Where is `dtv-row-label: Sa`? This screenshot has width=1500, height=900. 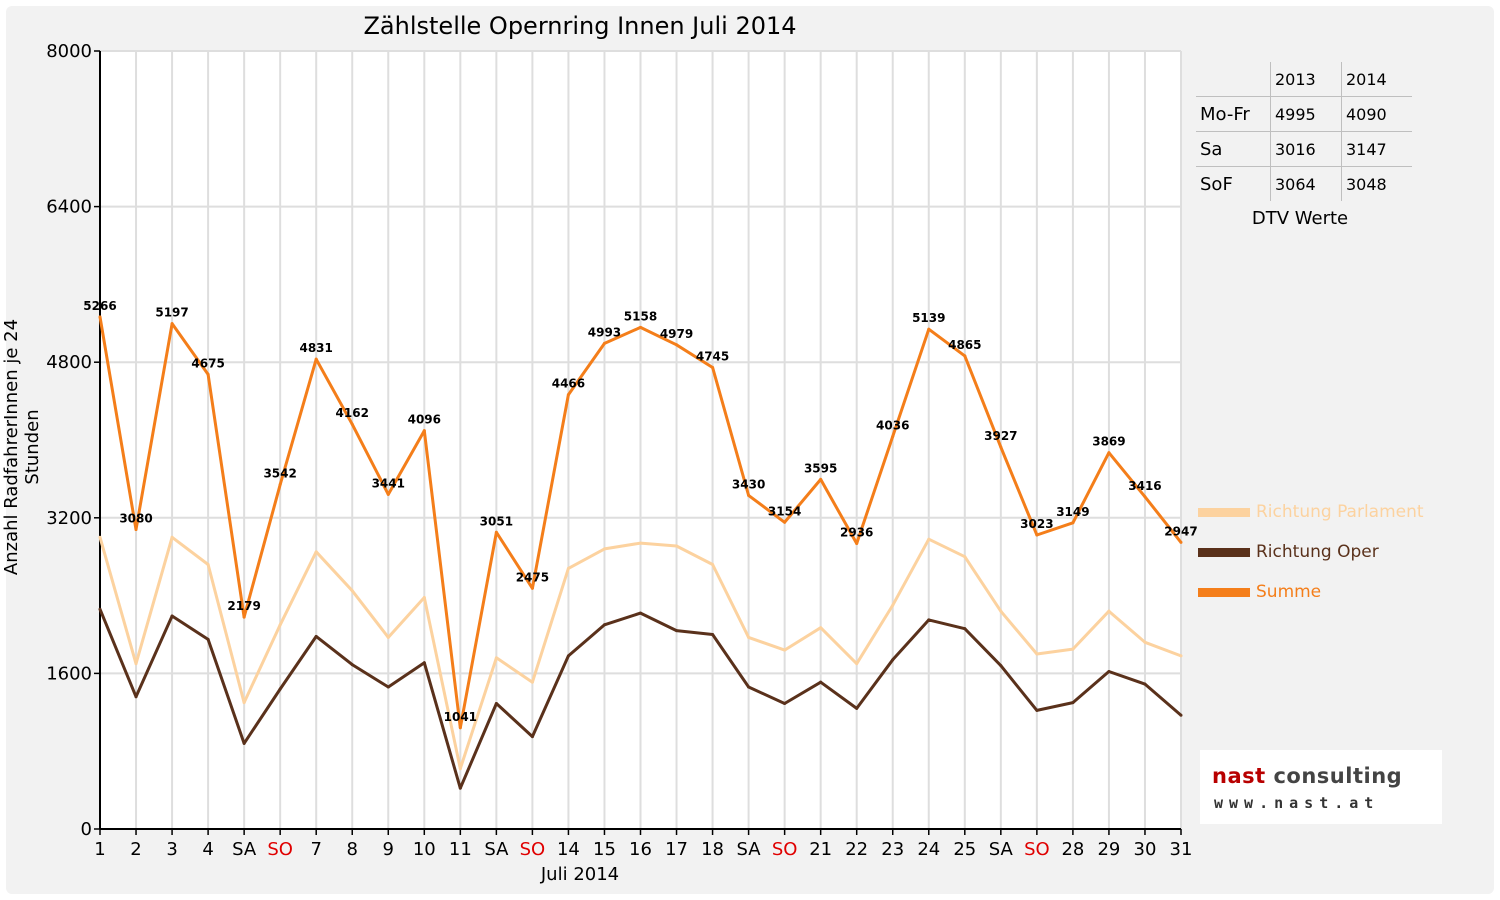
dtv-row-label: Sa is located at coordinates (1233, 149).